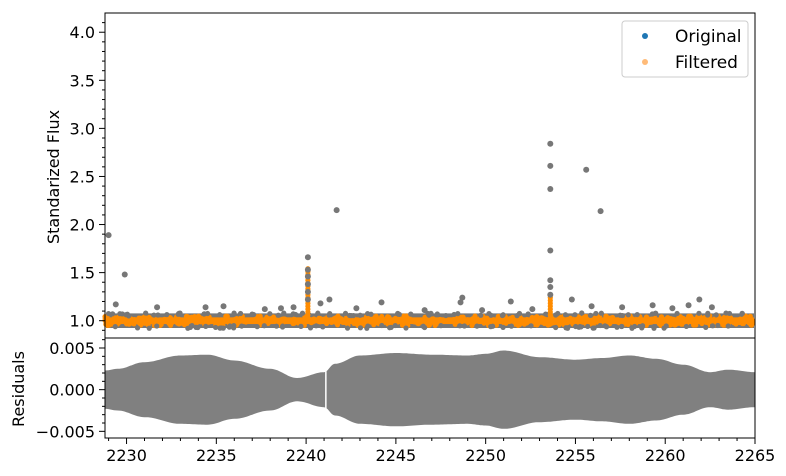  What do you see at coordinates (82, 321) in the screenshot?
I see `flux-y-tick-label: 1.0` at bounding box center [82, 321].